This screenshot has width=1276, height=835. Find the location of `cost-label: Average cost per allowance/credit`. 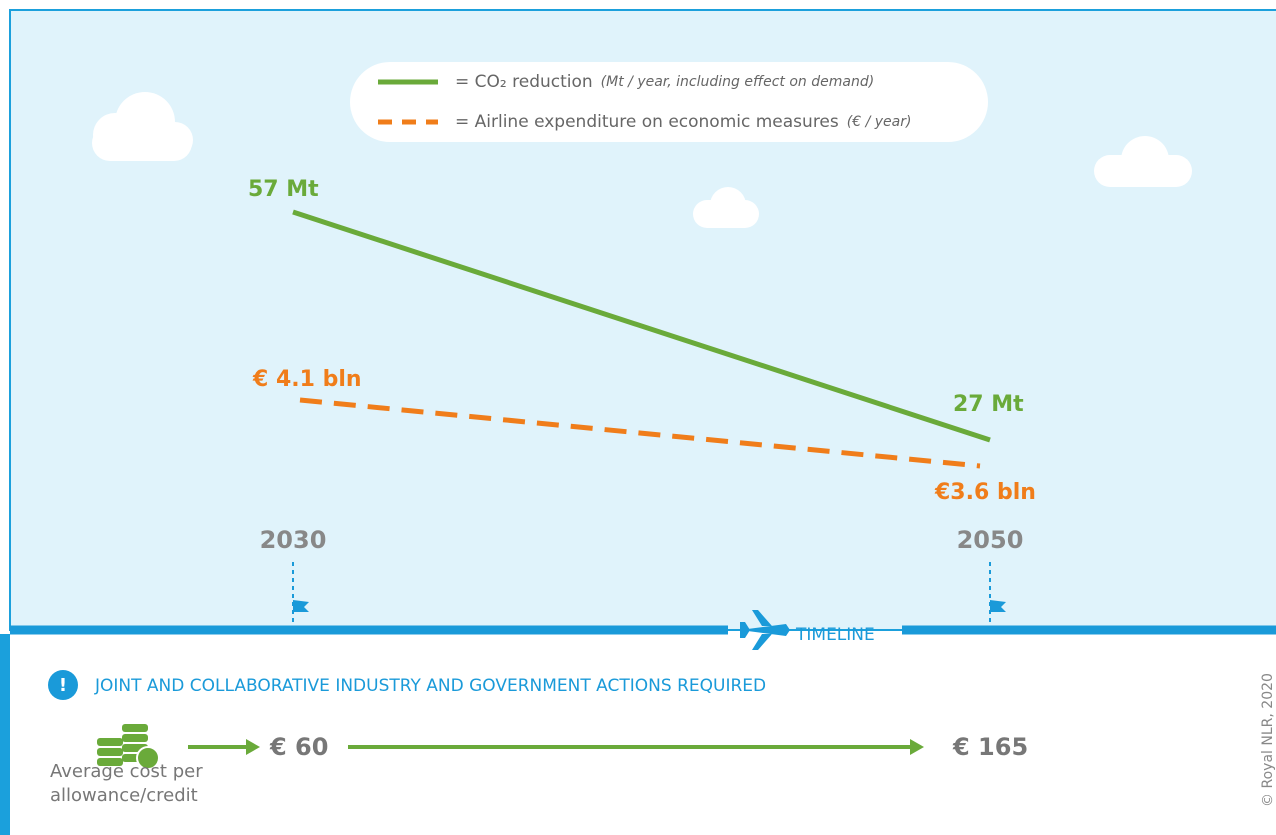

cost-label: Average cost per allowance/credit is located at coordinates (126, 783).